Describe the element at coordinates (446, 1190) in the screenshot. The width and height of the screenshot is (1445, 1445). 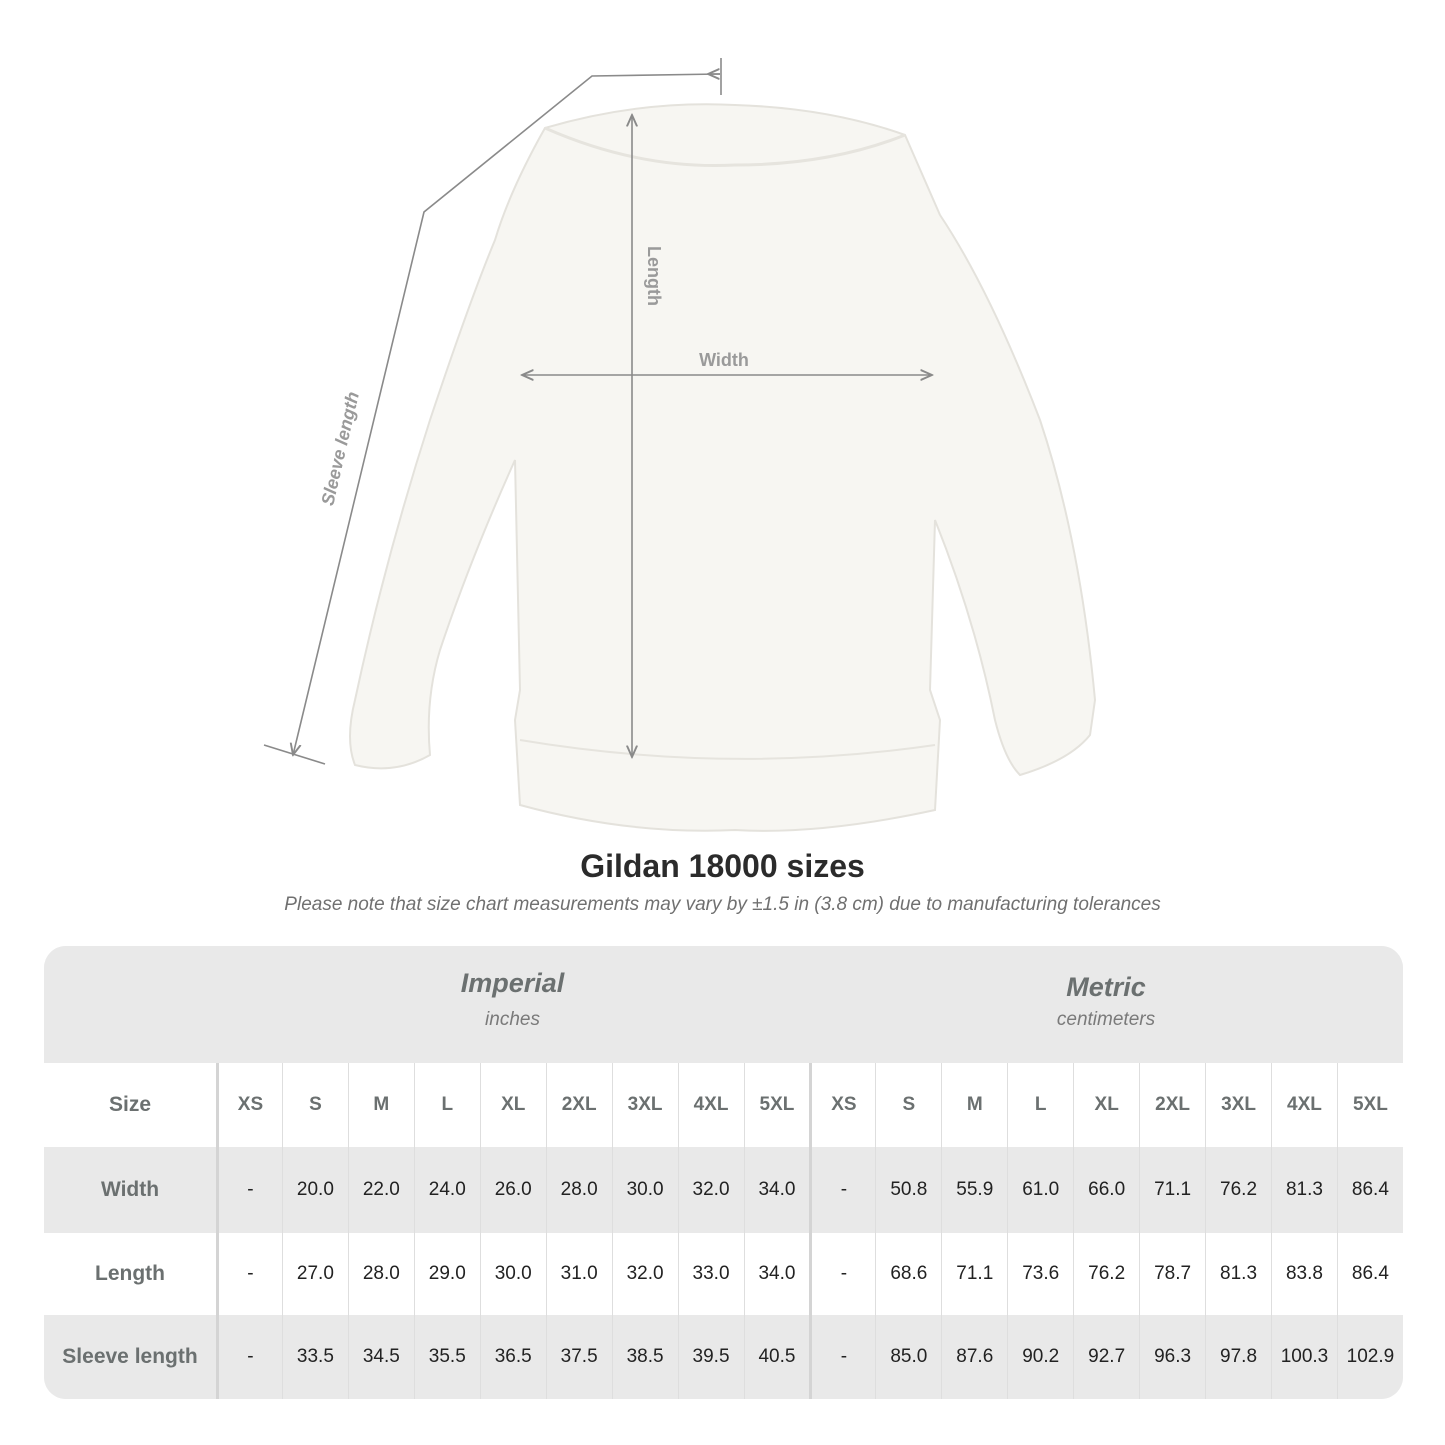
I see `table-cell: 24.0` at that location.